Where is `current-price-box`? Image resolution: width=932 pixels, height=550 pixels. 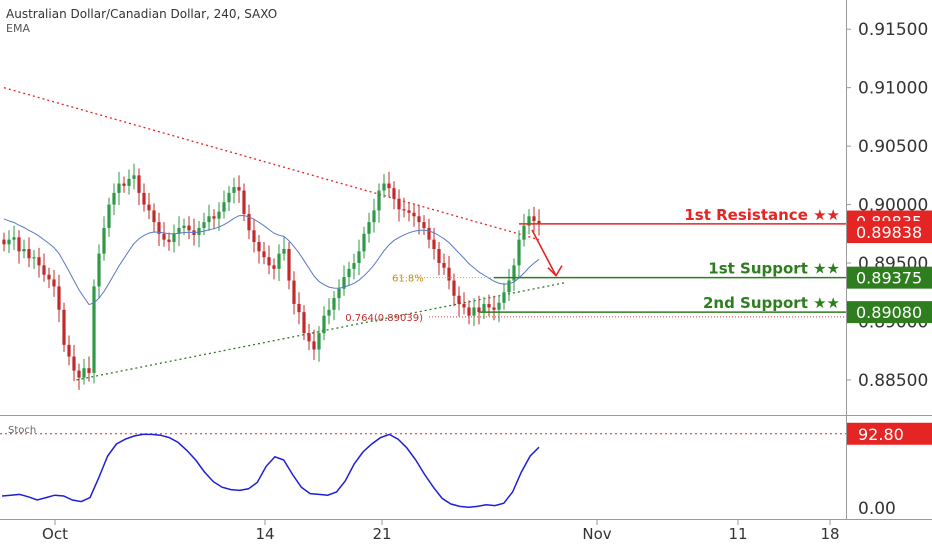
current-price-box is located at coordinates (889, 232).